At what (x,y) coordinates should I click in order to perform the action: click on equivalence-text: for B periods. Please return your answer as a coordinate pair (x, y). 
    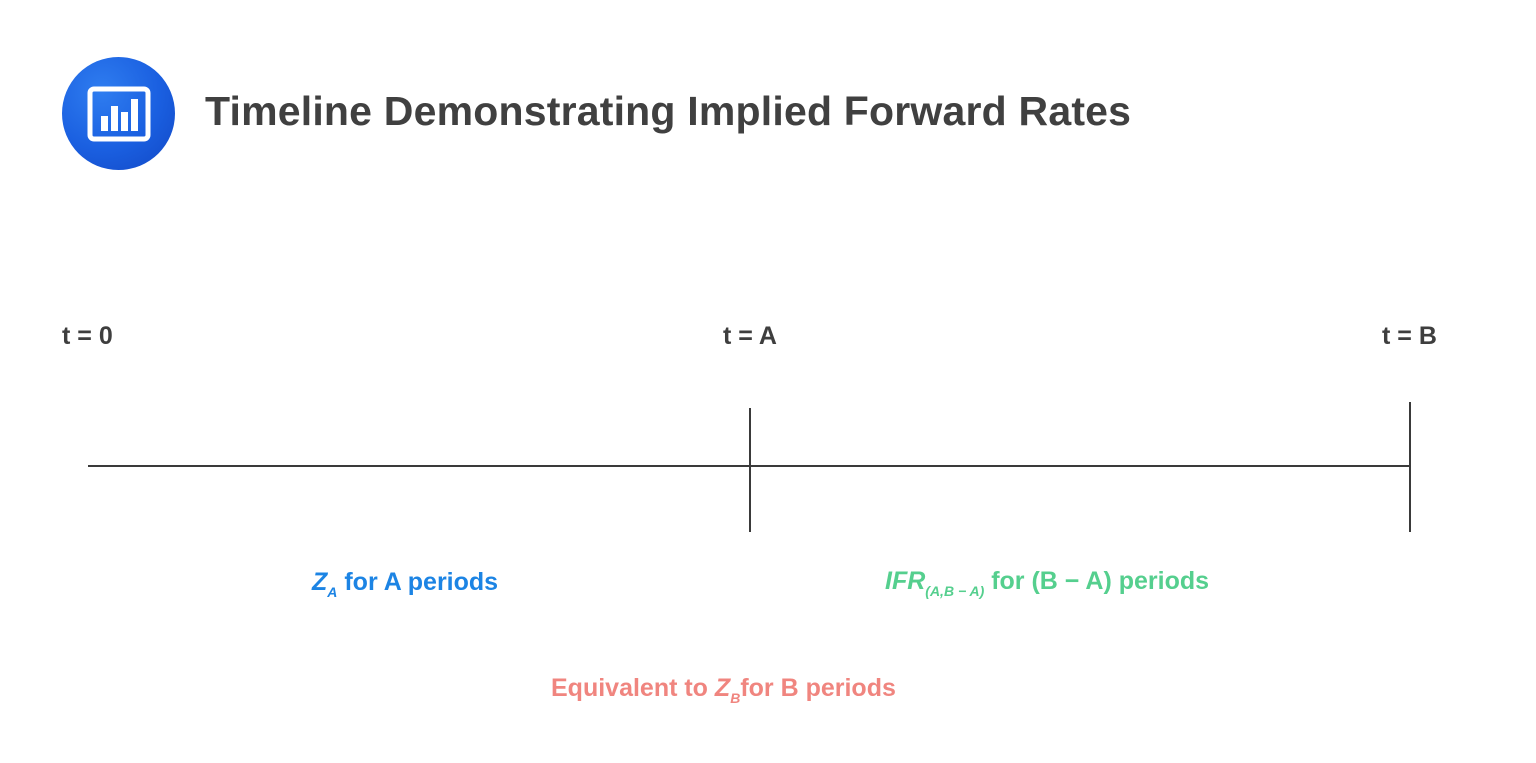
    Looking at the image, I should click on (818, 688).